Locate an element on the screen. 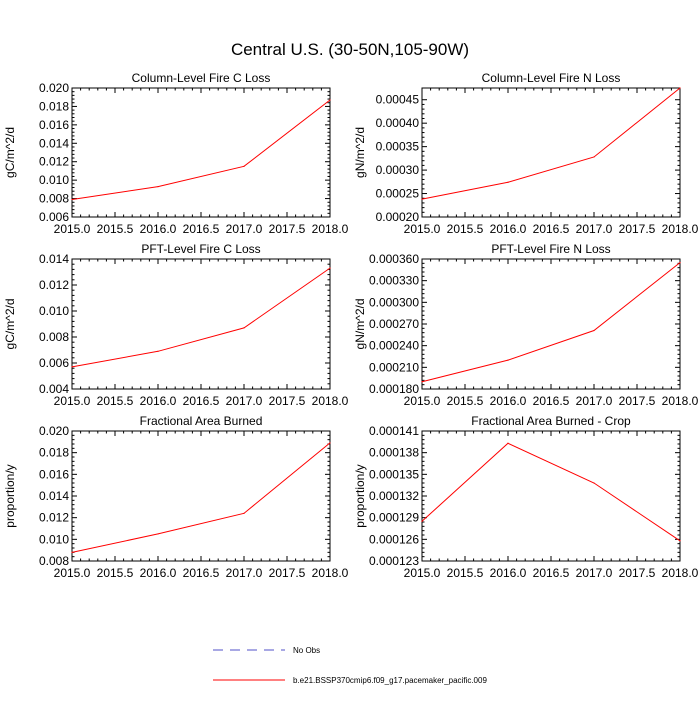  y-axis-label: gC/m^2/d is located at coordinates (10, 152).